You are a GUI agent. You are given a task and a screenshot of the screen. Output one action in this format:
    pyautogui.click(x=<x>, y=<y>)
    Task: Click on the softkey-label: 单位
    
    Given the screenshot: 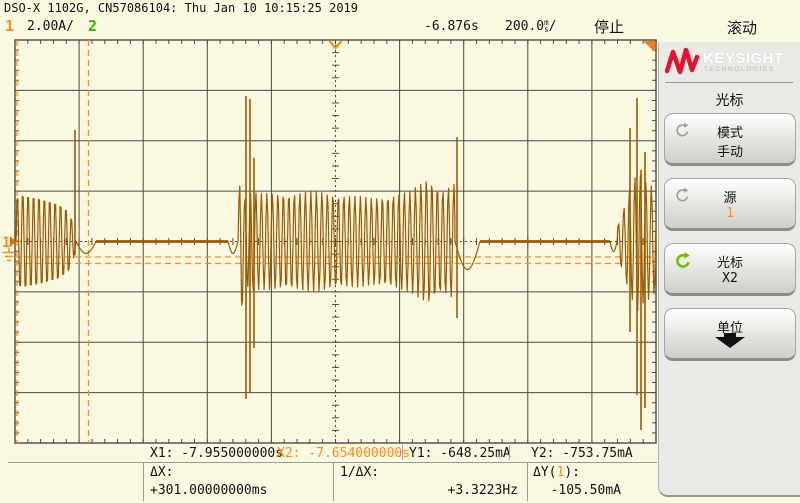 What is the action you would take?
    pyautogui.click(x=729, y=327)
    